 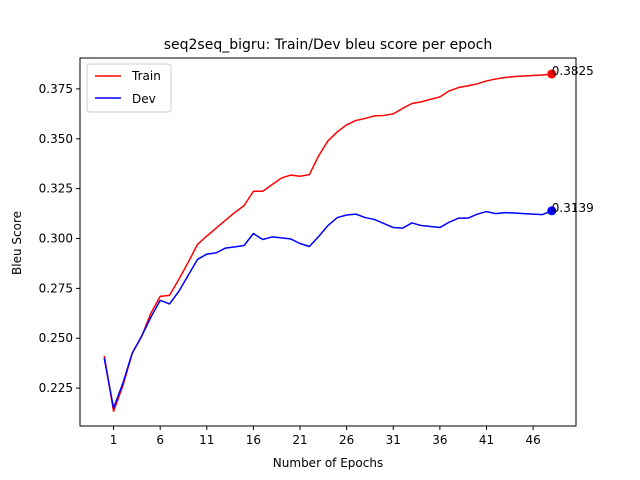 I want to click on x-tick-label: 46, so click(x=532, y=440).